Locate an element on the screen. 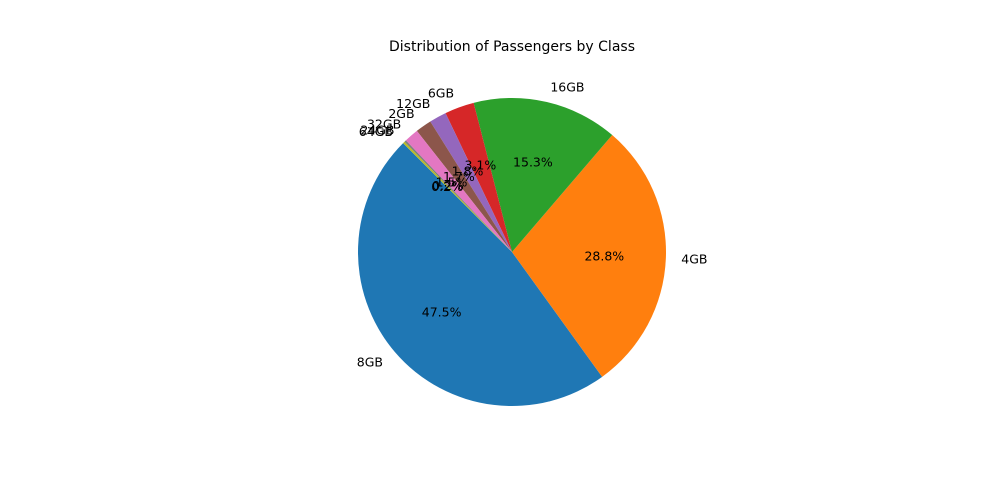 This screenshot has width=1000, height=500. pie-slice-8gb is located at coordinates (480, 274).